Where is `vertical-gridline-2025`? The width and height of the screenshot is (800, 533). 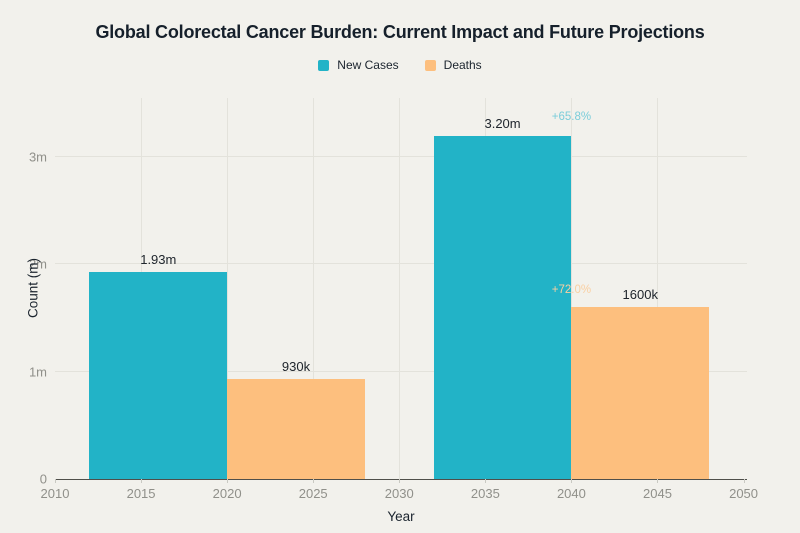
vertical-gridline-2025 is located at coordinates (314, 288).